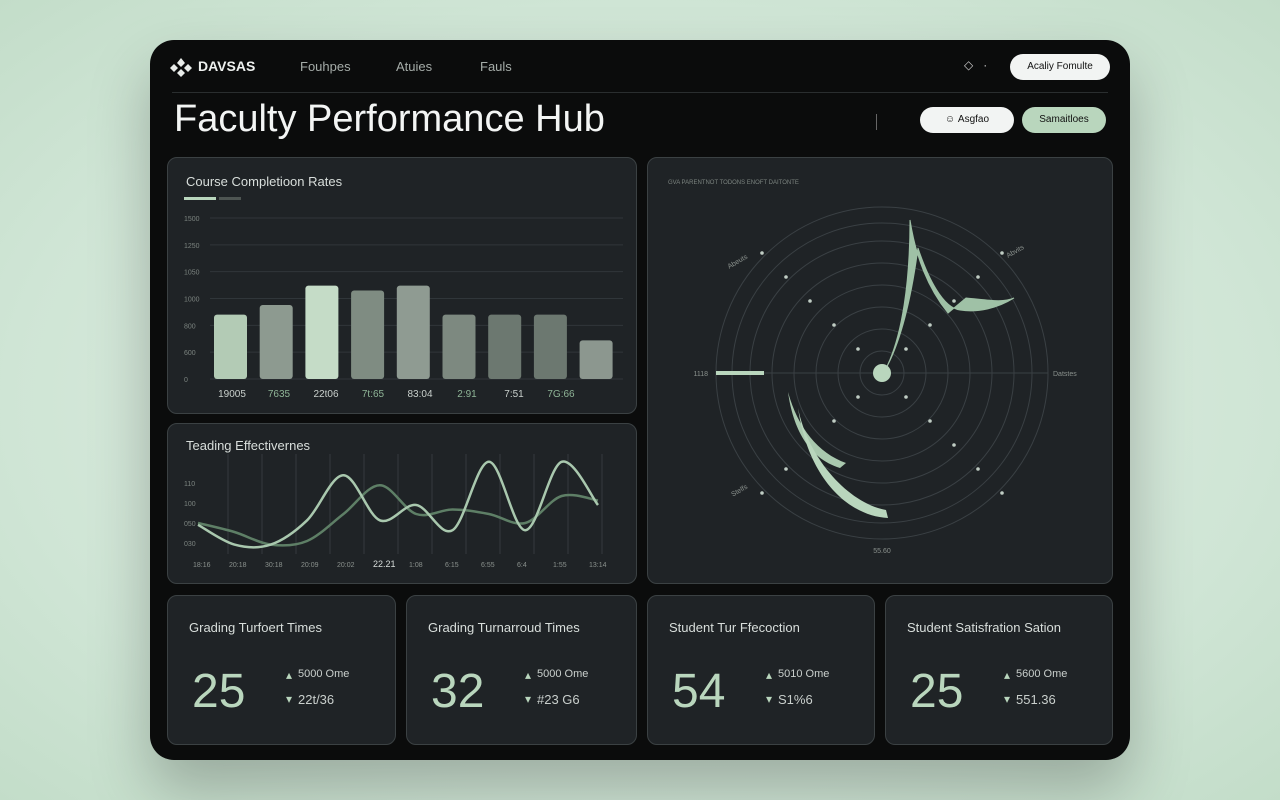  What do you see at coordinates (325, 66) in the screenshot?
I see `nav-item: Fouhpes` at bounding box center [325, 66].